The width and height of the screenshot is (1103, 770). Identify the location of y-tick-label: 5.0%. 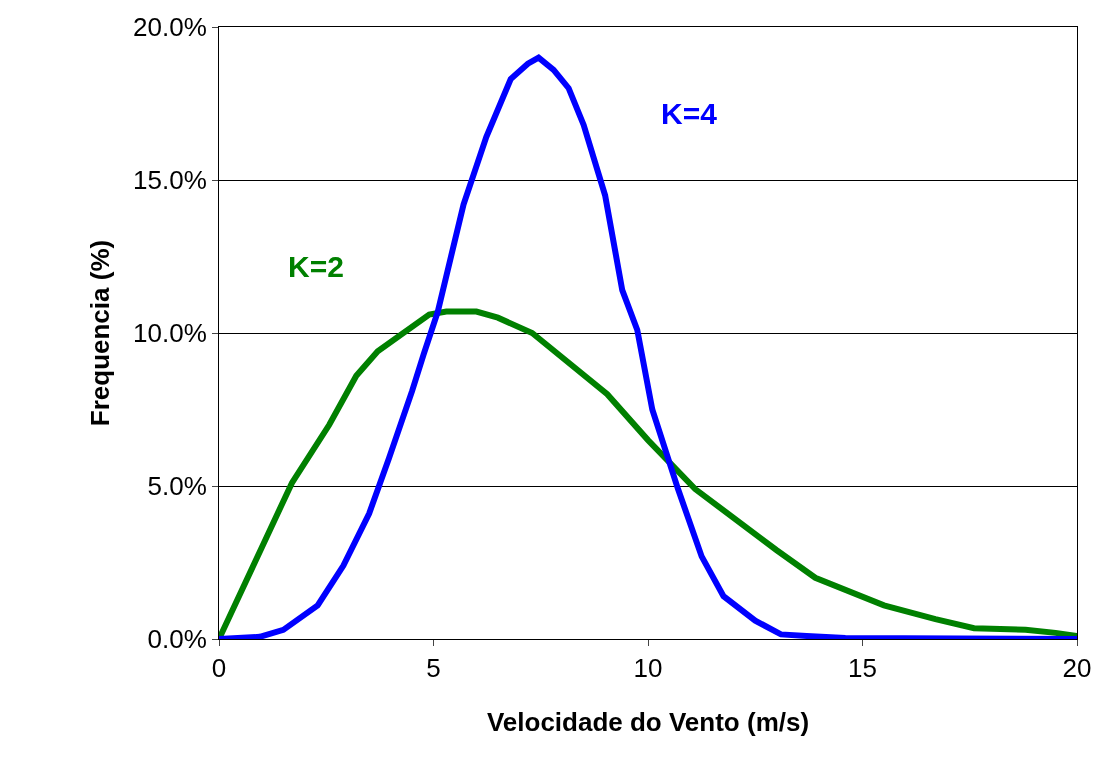
(177, 486).